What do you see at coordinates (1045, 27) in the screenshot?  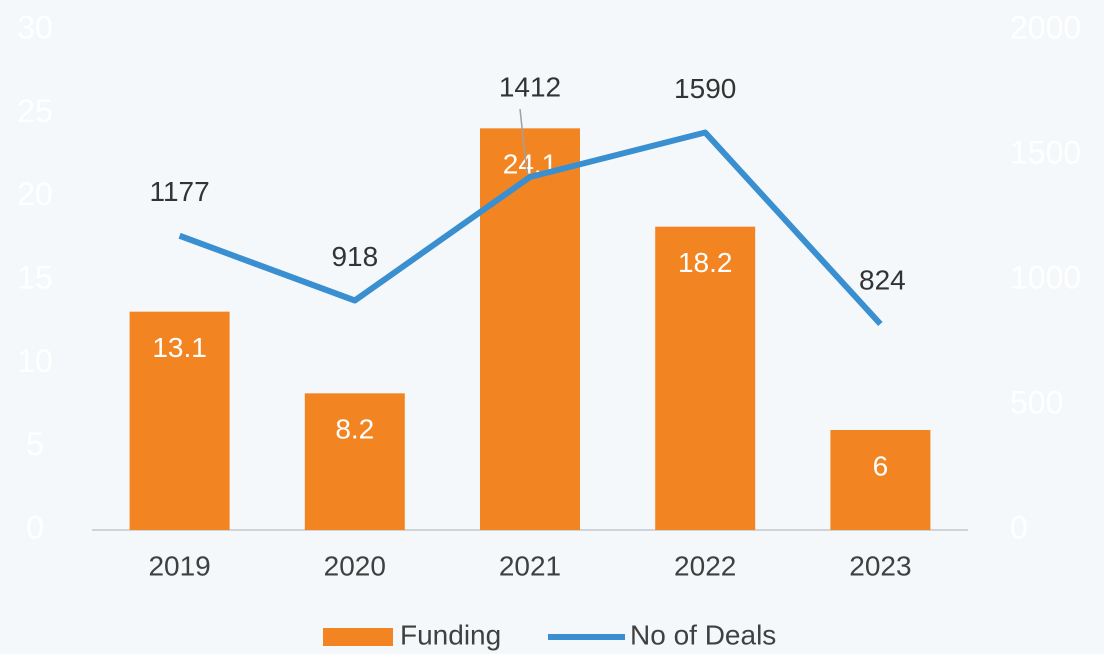 I see `y2-tick-label: 2000` at bounding box center [1045, 27].